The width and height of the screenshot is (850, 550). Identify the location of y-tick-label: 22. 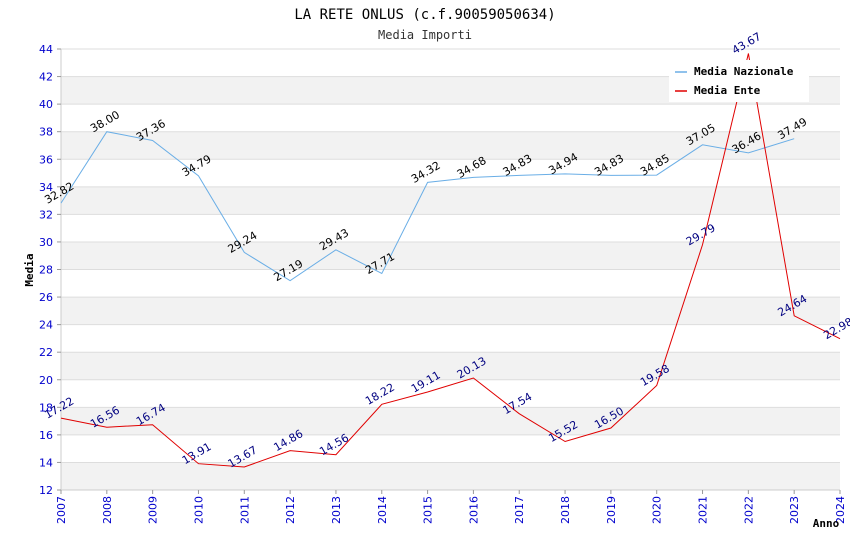
(46, 352).